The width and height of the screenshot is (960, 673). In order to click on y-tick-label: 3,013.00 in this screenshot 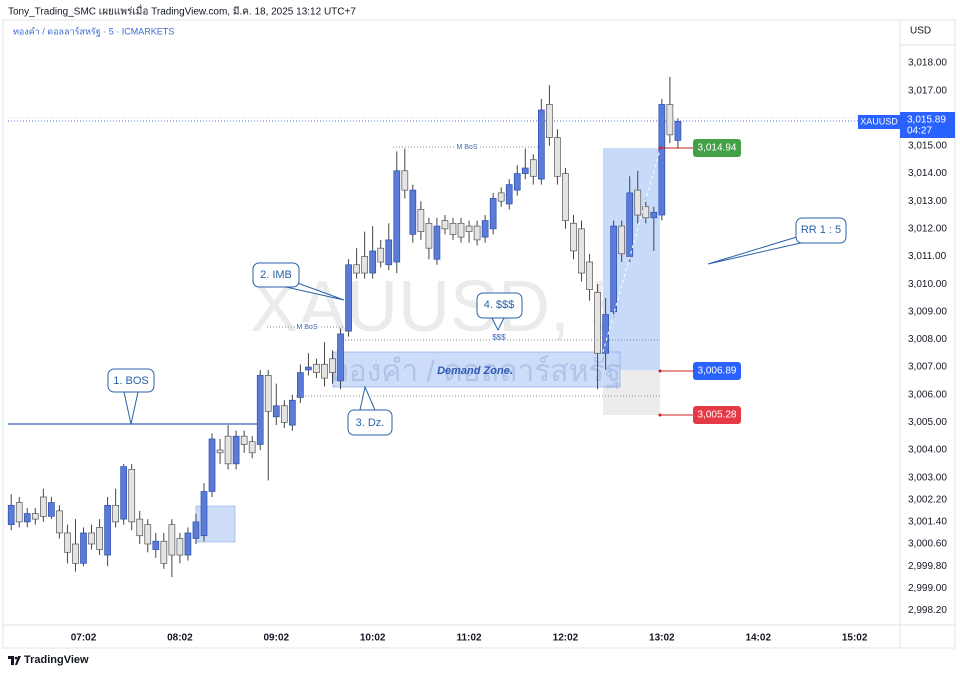, I will do `click(927, 201)`.